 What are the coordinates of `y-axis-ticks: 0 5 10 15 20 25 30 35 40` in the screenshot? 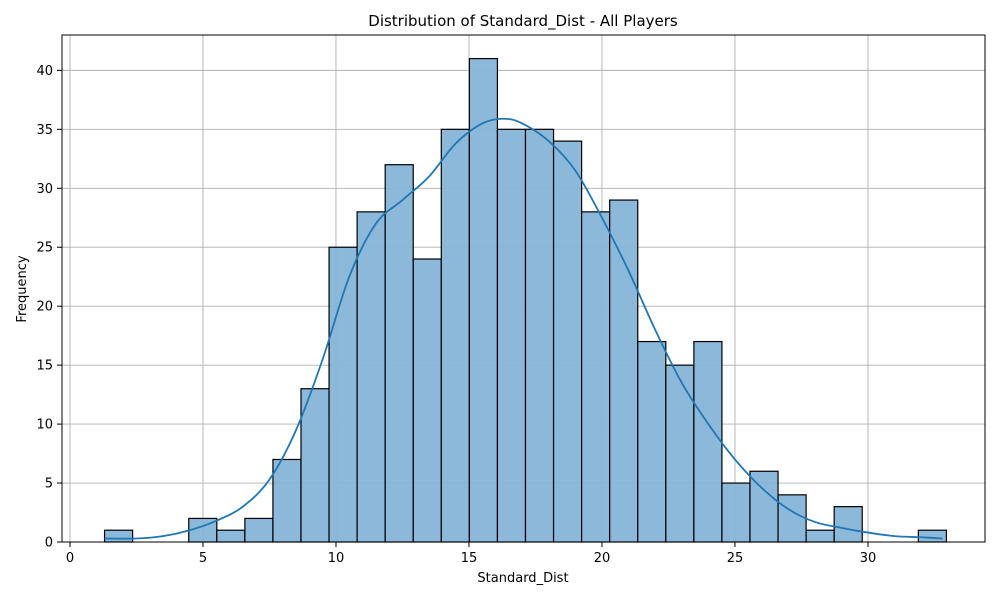 It's located at (49, 307).